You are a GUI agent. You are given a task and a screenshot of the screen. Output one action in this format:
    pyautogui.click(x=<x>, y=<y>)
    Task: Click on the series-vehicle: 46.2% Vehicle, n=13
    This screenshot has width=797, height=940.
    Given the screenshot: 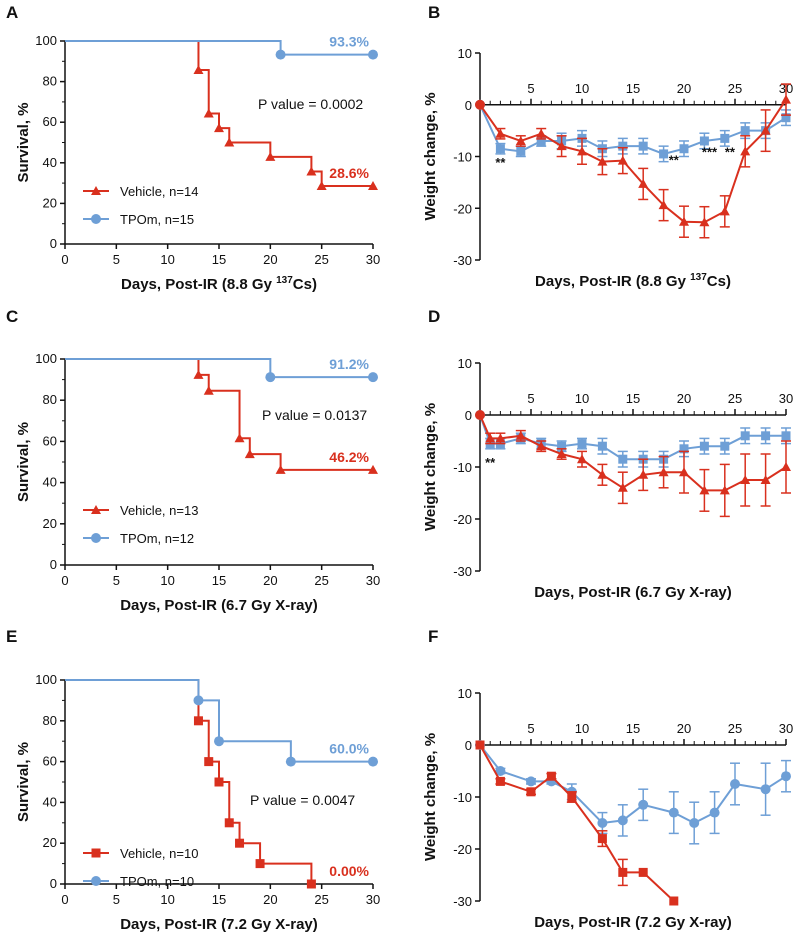 What is the action you would take?
    pyautogui.click(x=221, y=438)
    